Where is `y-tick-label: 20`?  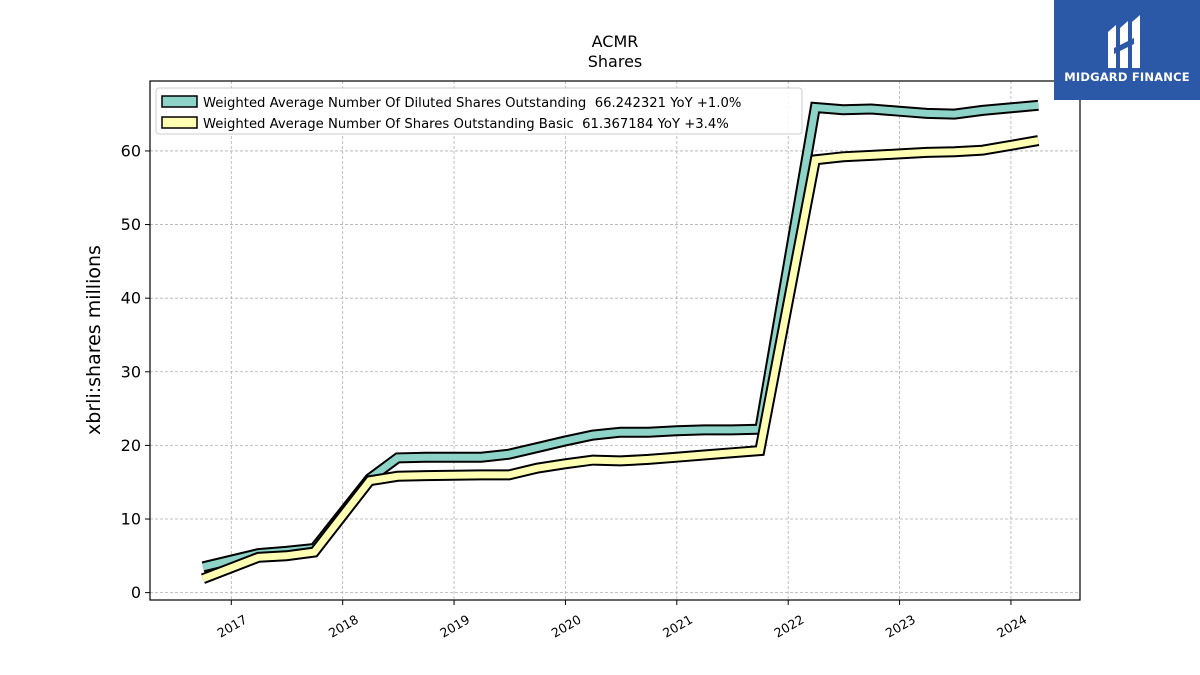
y-tick-label: 20 is located at coordinates (131, 445).